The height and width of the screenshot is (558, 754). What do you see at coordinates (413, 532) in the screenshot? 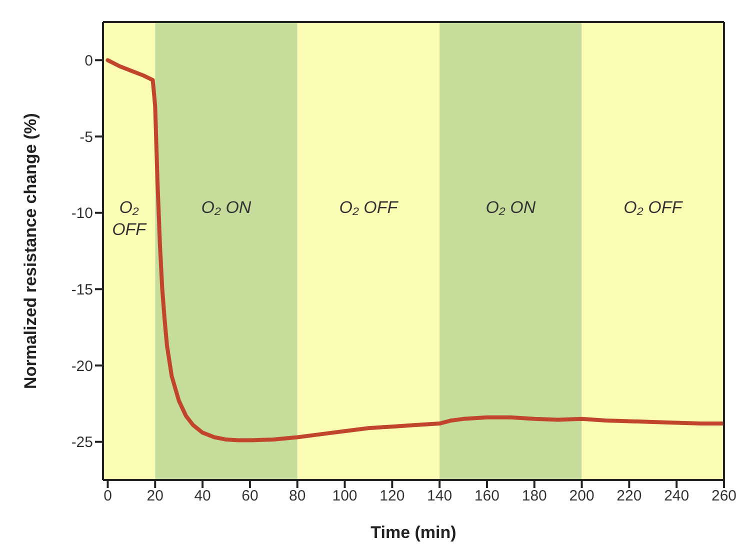
I see `x-axis-title: Time (min)` at bounding box center [413, 532].